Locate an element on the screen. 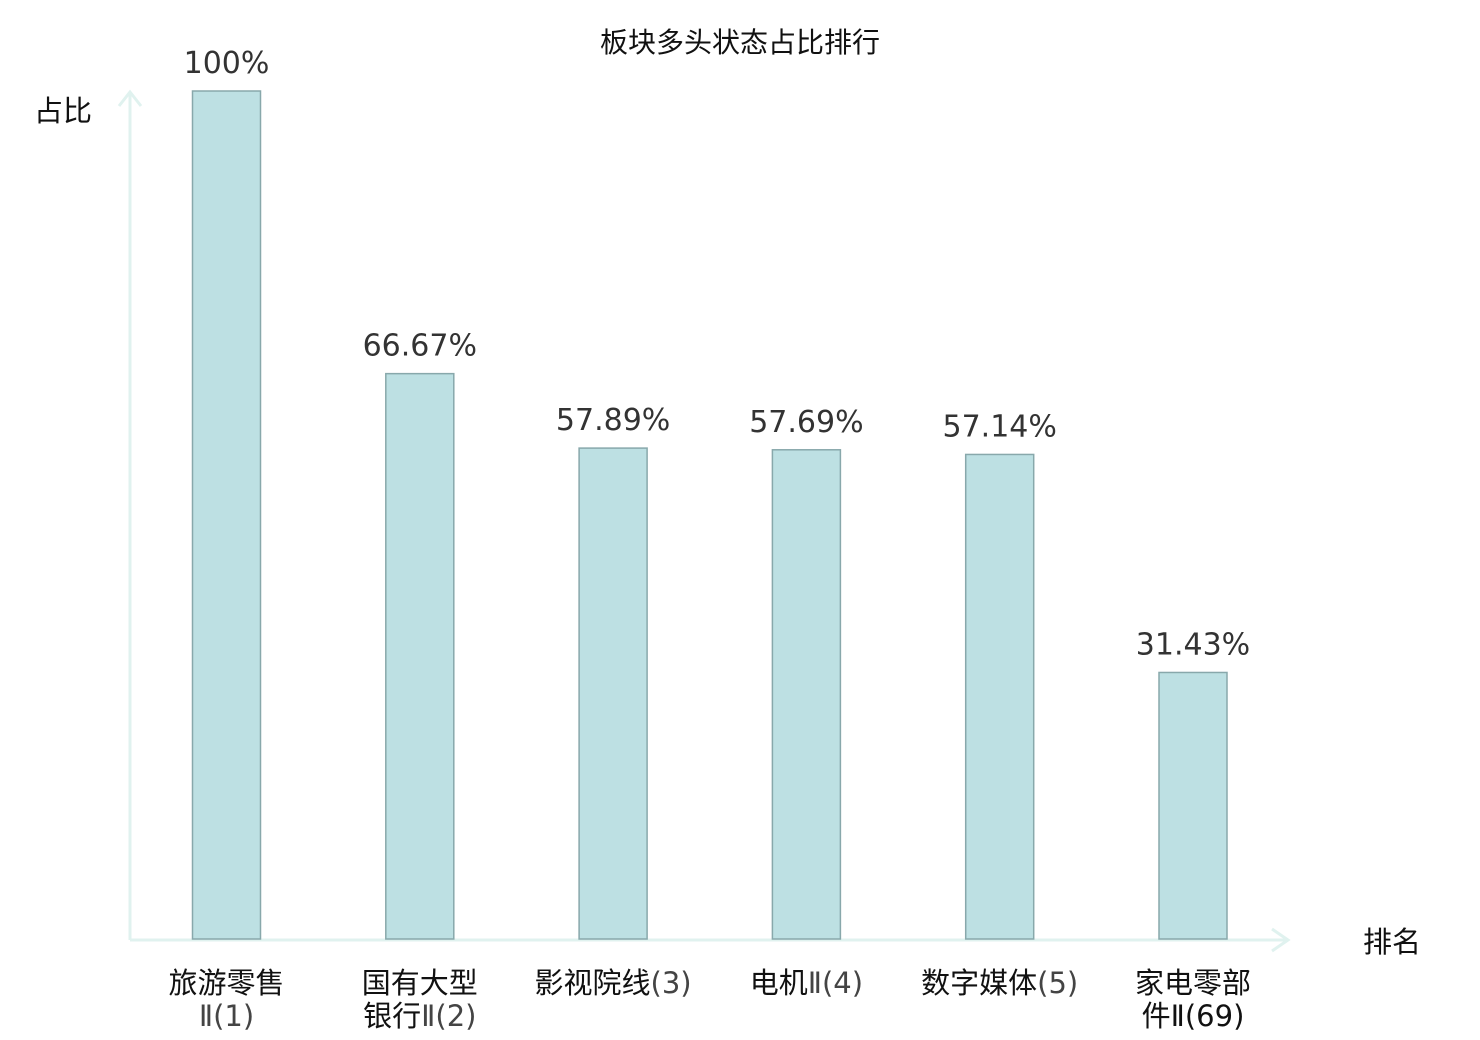  category-name: 数字媒体 is located at coordinates (979, 983).